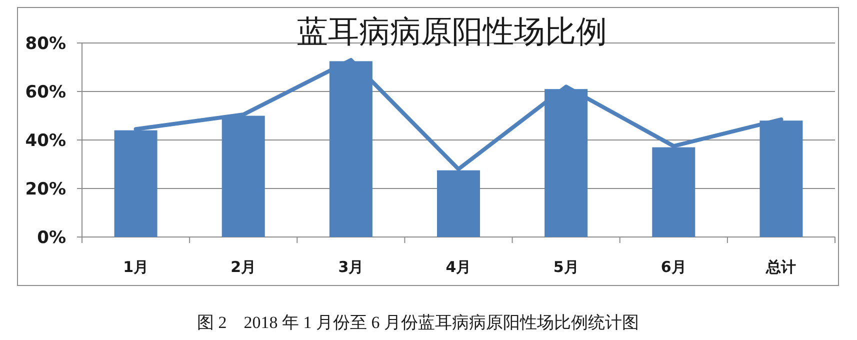 The image size is (857, 340). What do you see at coordinates (459, 267) in the screenshot?
I see `x-tick-label: 4月` at bounding box center [459, 267].